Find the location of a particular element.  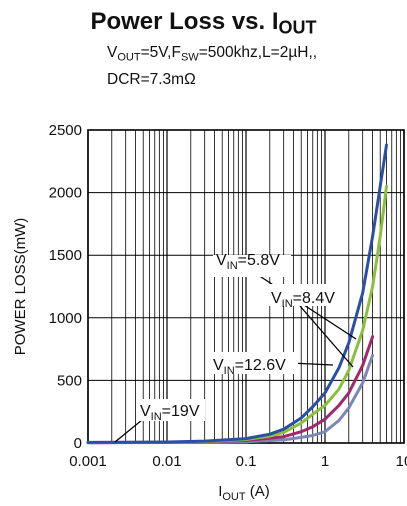

conditions-part: =5V,F is located at coordinates (160, 52).